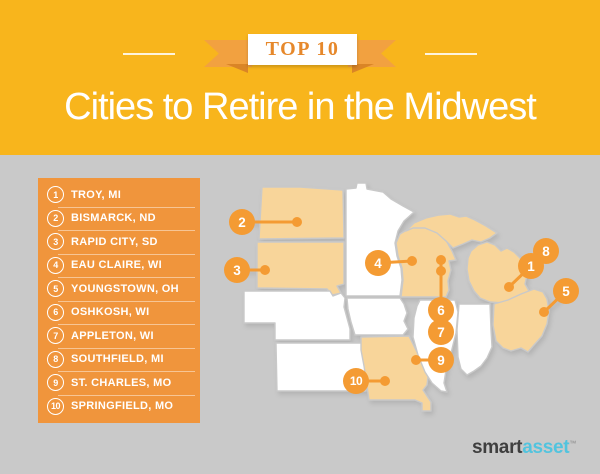 The width and height of the screenshot is (600, 474). What do you see at coordinates (297, 315) in the screenshot?
I see `state-nebraska` at bounding box center [297, 315].